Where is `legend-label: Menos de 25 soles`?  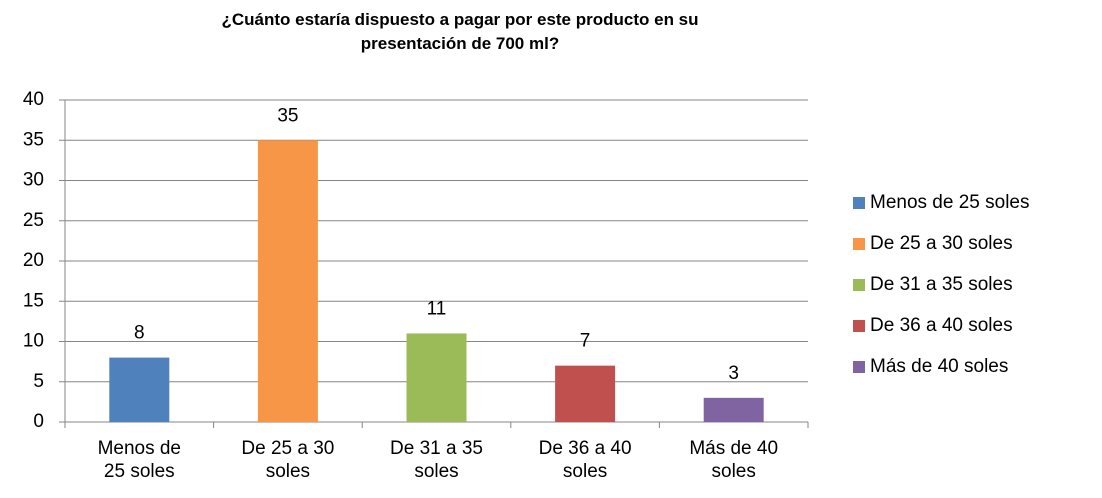 legend-label: Menos de 25 soles is located at coordinates (950, 202).